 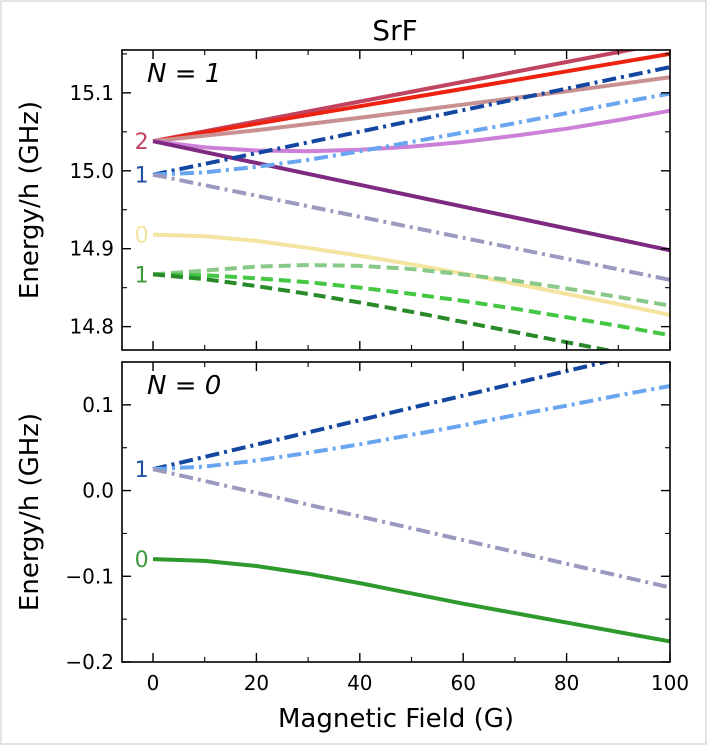 What do you see at coordinates (184, 74) in the screenshot?
I see `panel-n1-label: N = 1` at bounding box center [184, 74].